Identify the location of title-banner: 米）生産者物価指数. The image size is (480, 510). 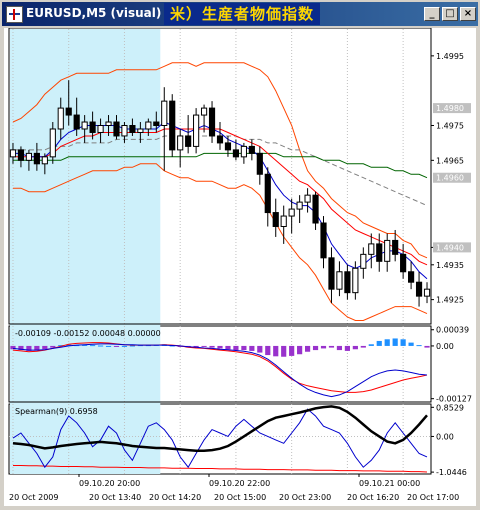
(242, 14).